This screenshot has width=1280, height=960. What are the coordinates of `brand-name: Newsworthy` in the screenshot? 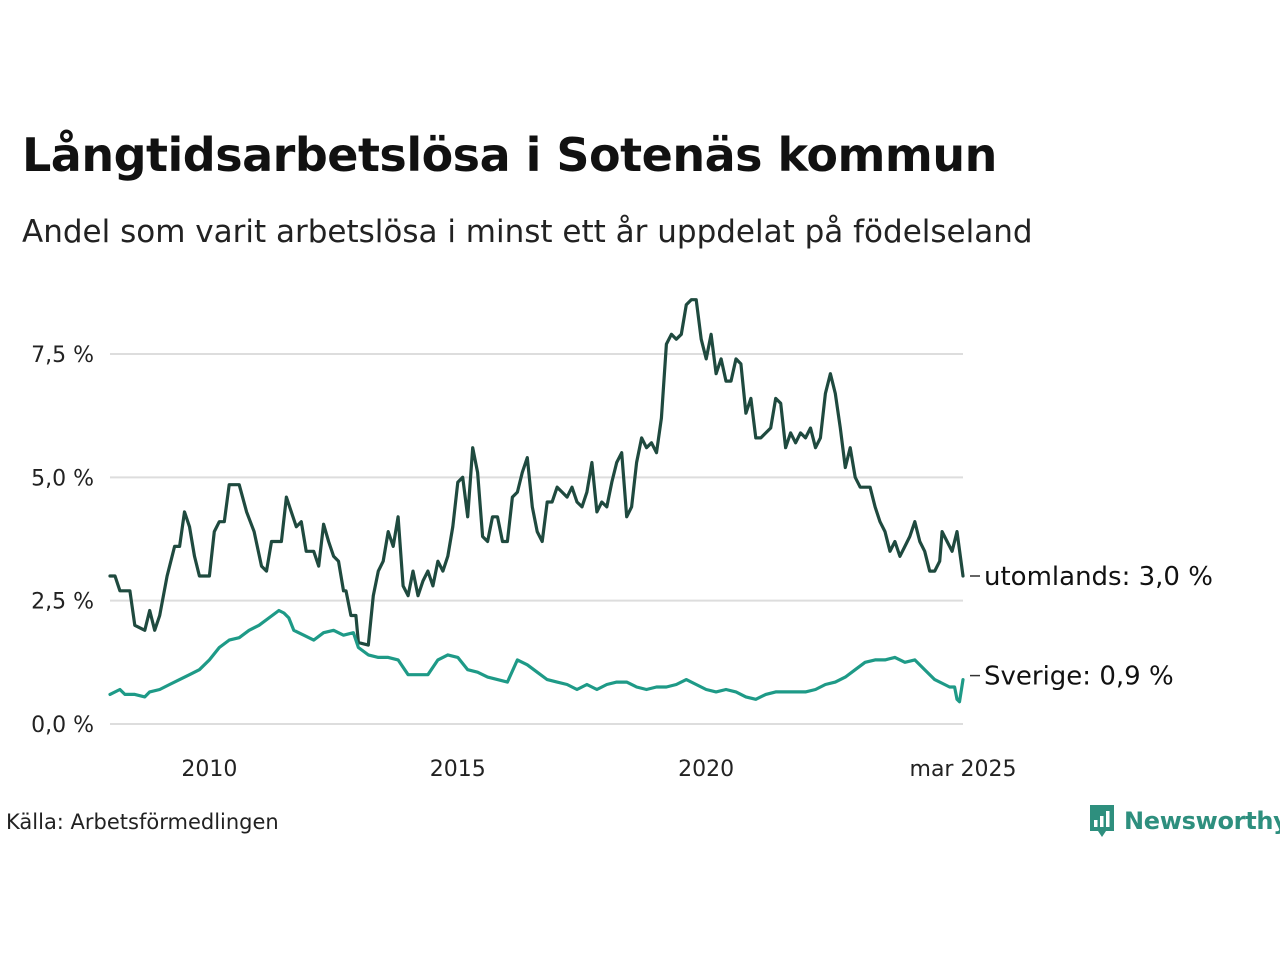 It's located at (1202, 821).